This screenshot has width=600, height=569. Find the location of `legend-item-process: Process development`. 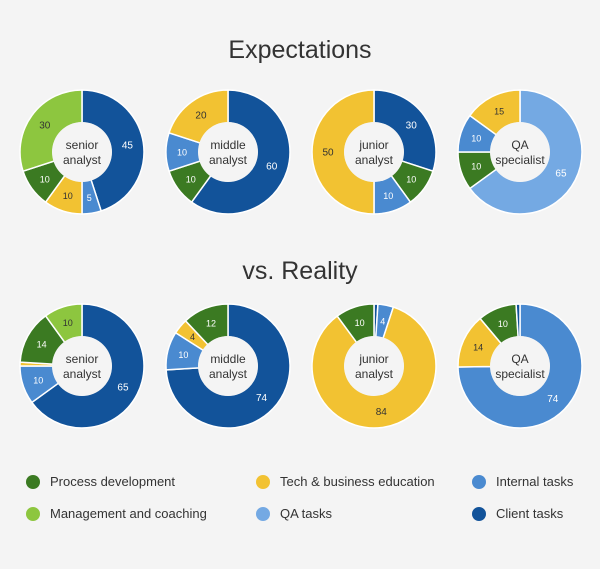

legend-item-process: Process development is located at coordinates (100, 481).